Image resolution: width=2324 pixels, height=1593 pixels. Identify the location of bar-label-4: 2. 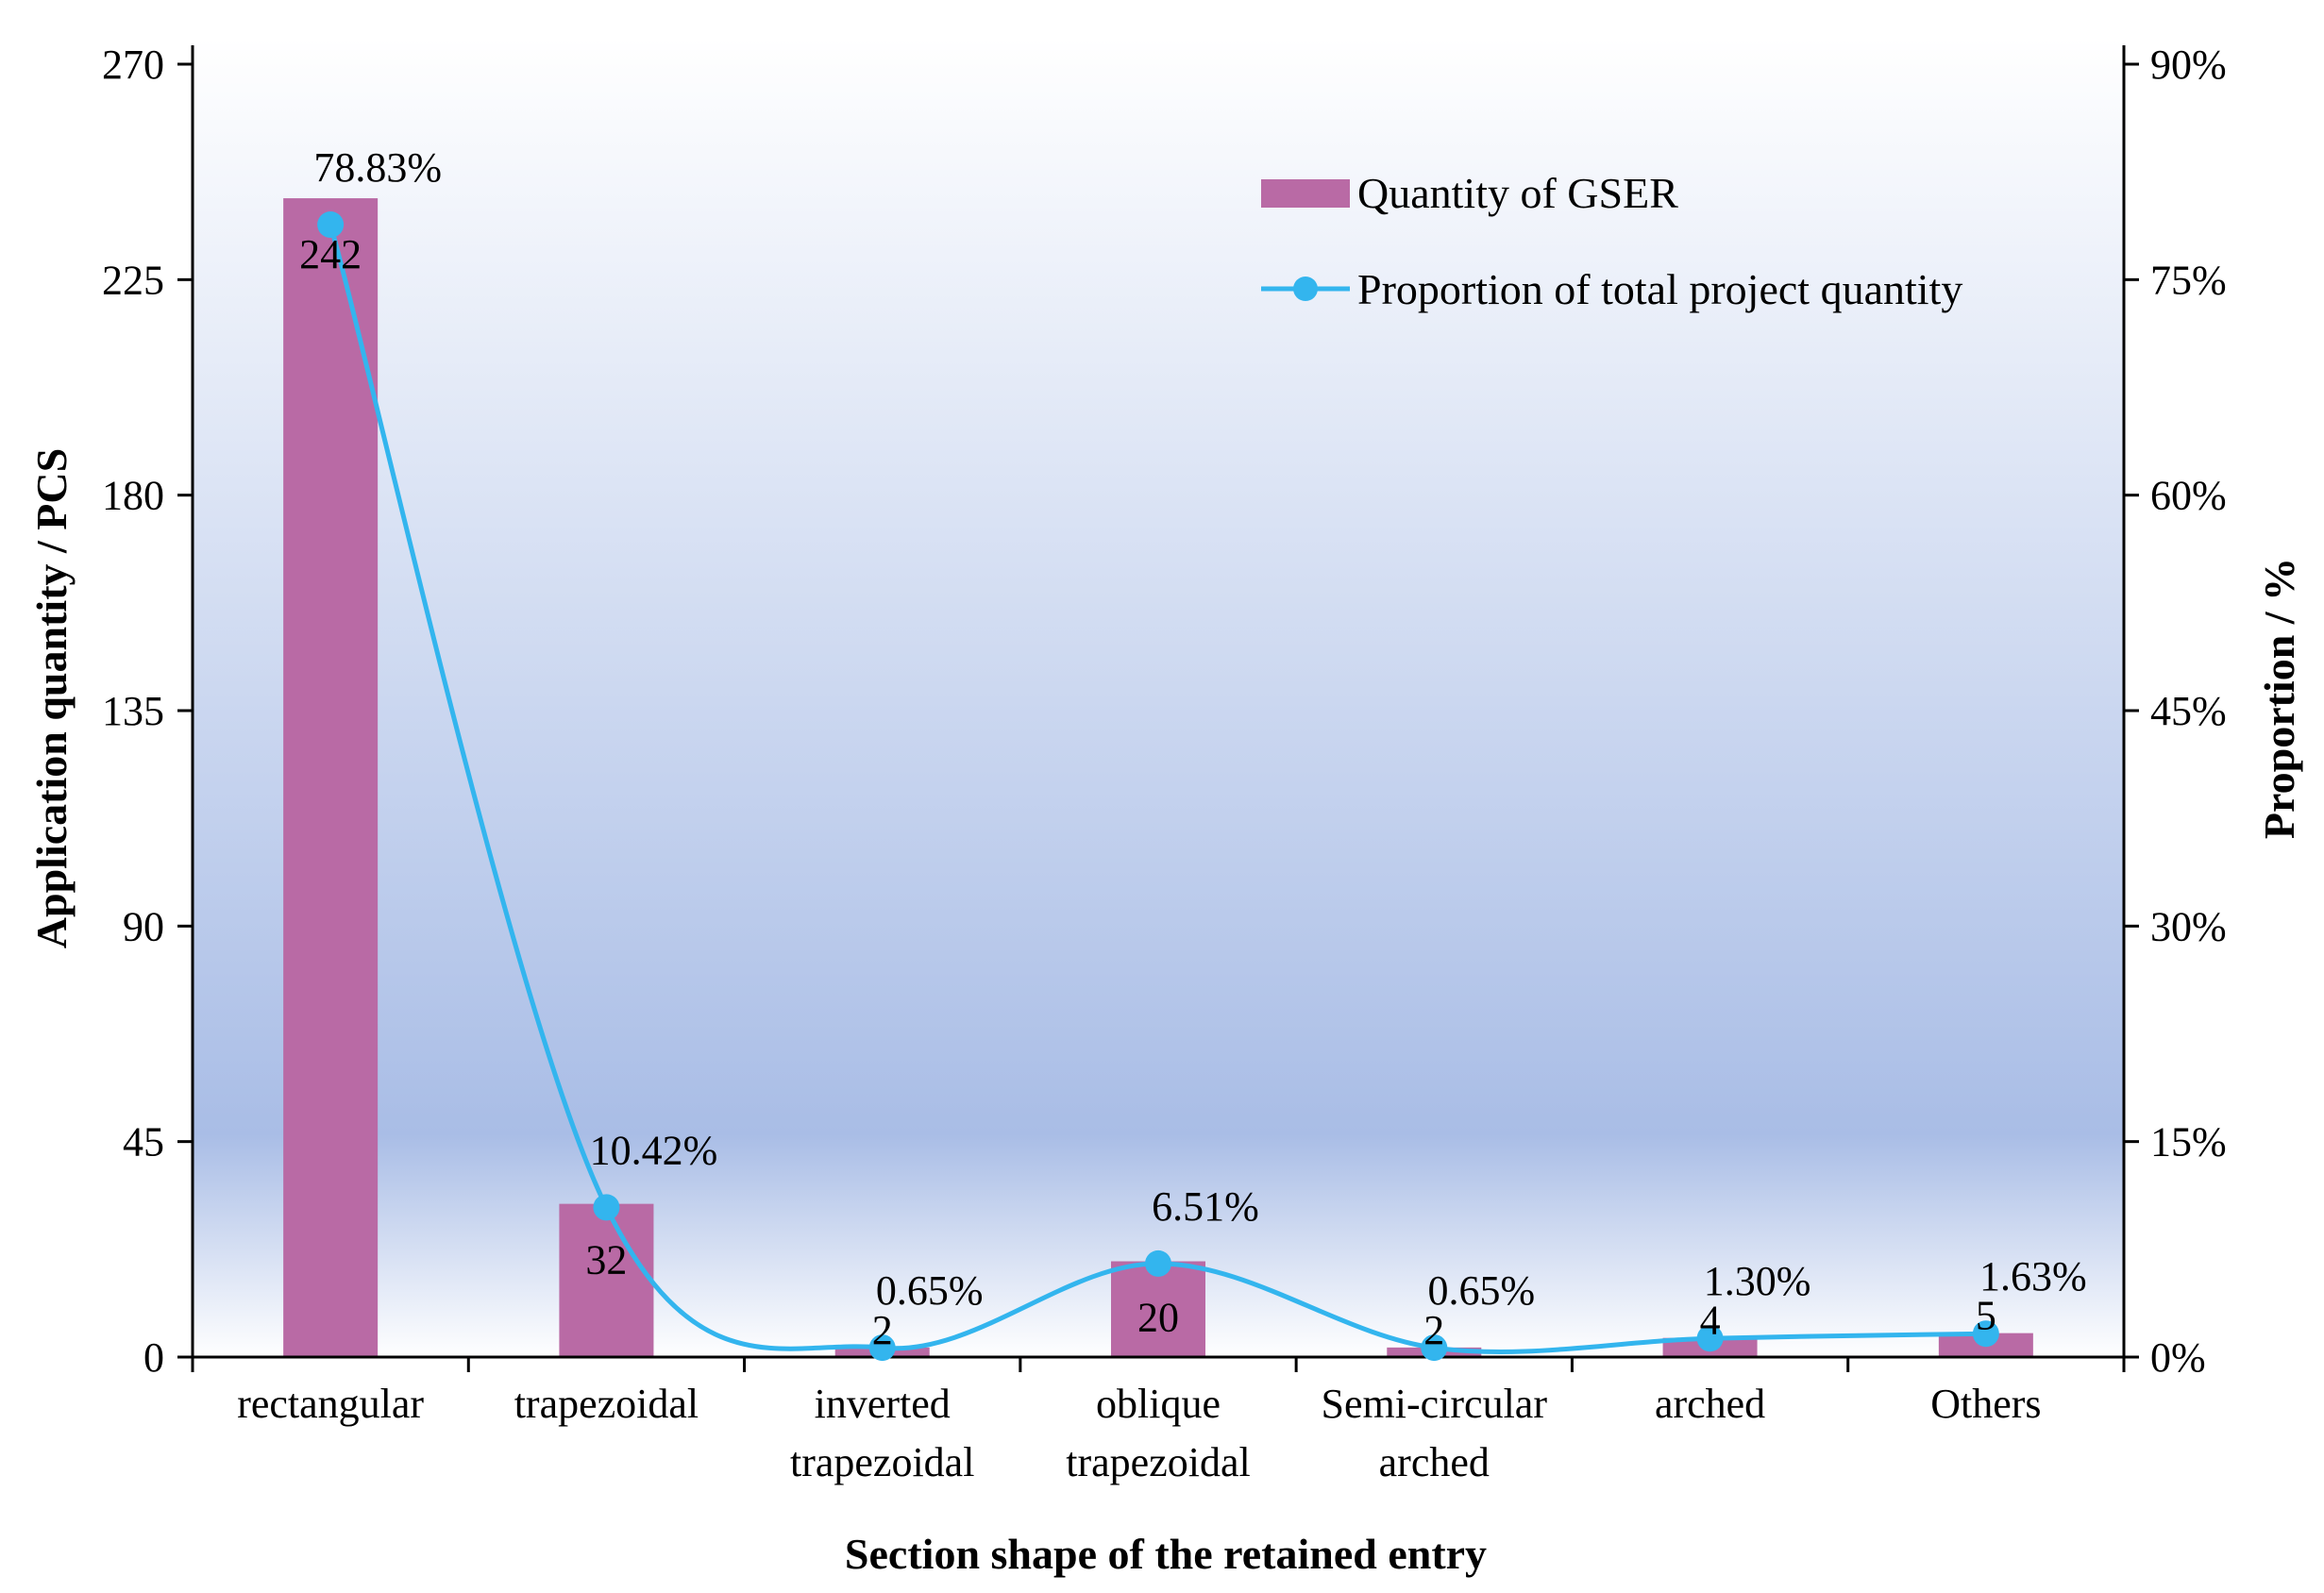
(1433, 1330).